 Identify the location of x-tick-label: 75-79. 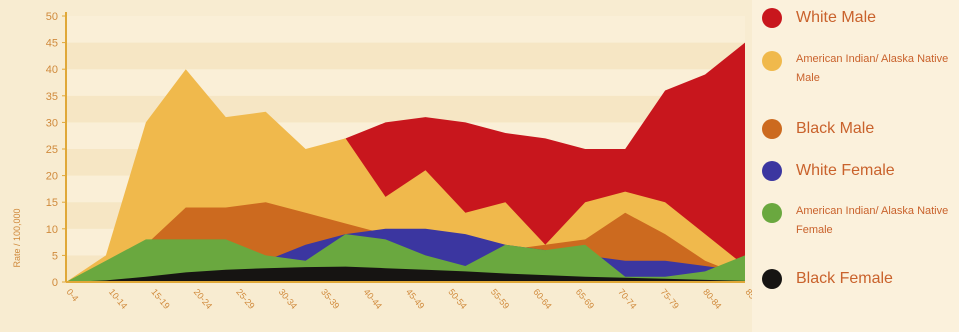
(670, 299).